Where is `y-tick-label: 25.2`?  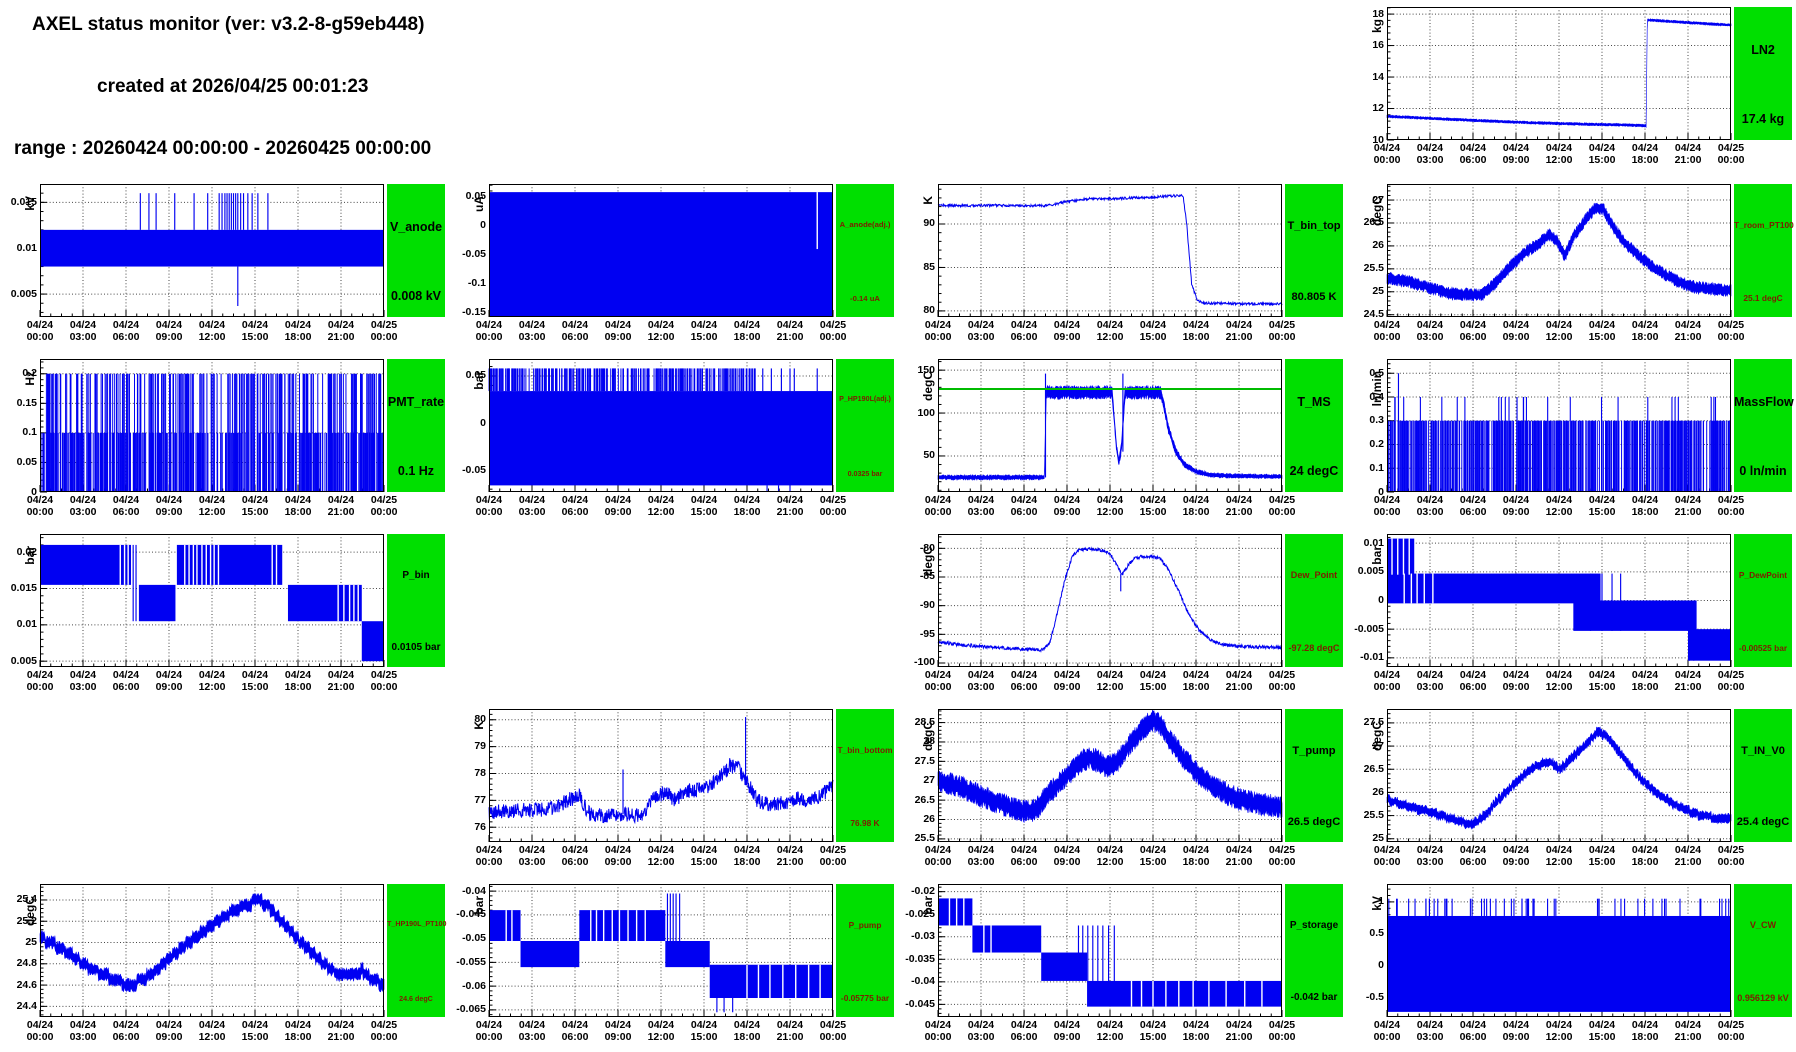
y-tick-label: 25.2 is located at coordinates (26, 920).